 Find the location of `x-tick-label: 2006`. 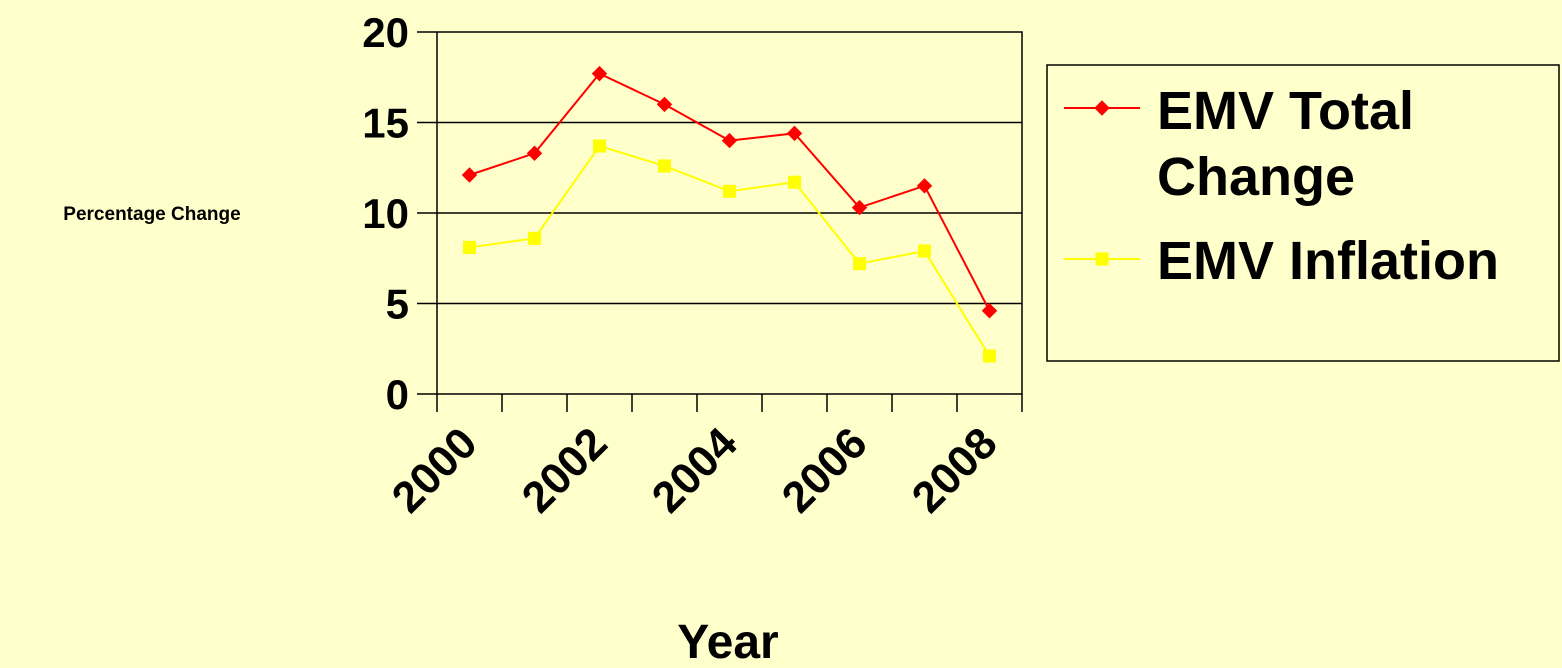

x-tick-label: 2006 is located at coordinates (825, 470).